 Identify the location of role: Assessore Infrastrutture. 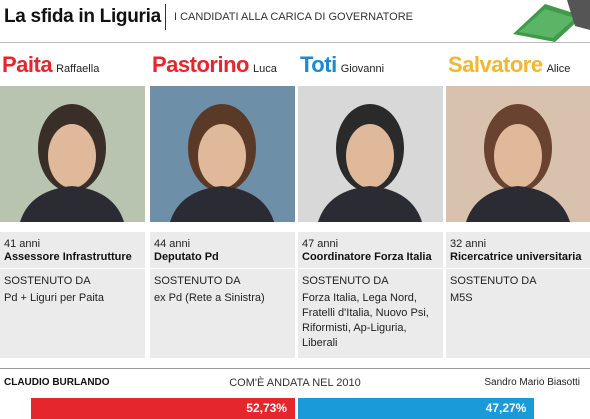
(68, 257).